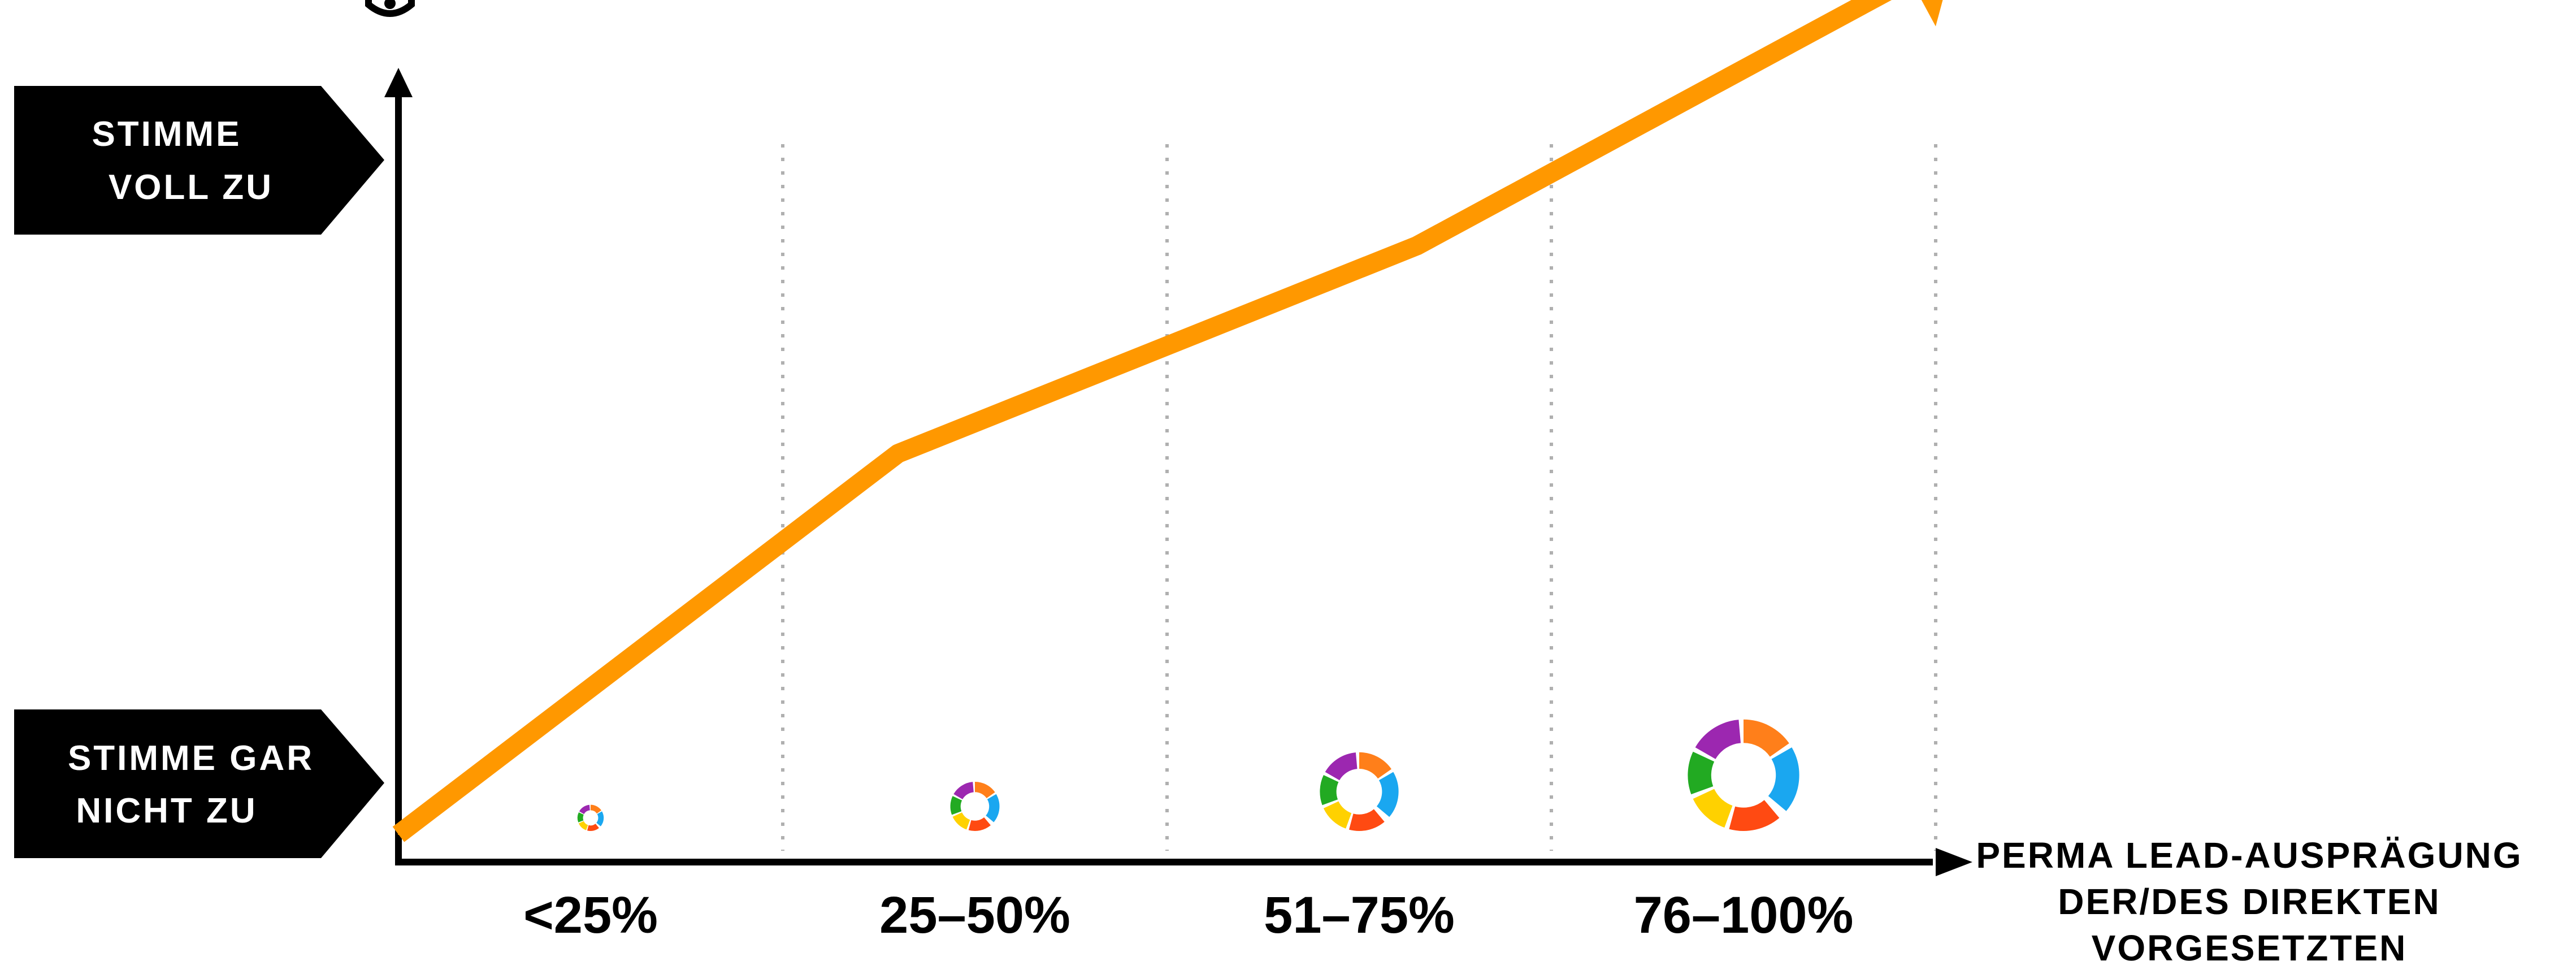 This screenshot has width=2576, height=961. What do you see at coordinates (166, 135) in the screenshot?
I see `y-label-top-line1: STIMME` at bounding box center [166, 135].